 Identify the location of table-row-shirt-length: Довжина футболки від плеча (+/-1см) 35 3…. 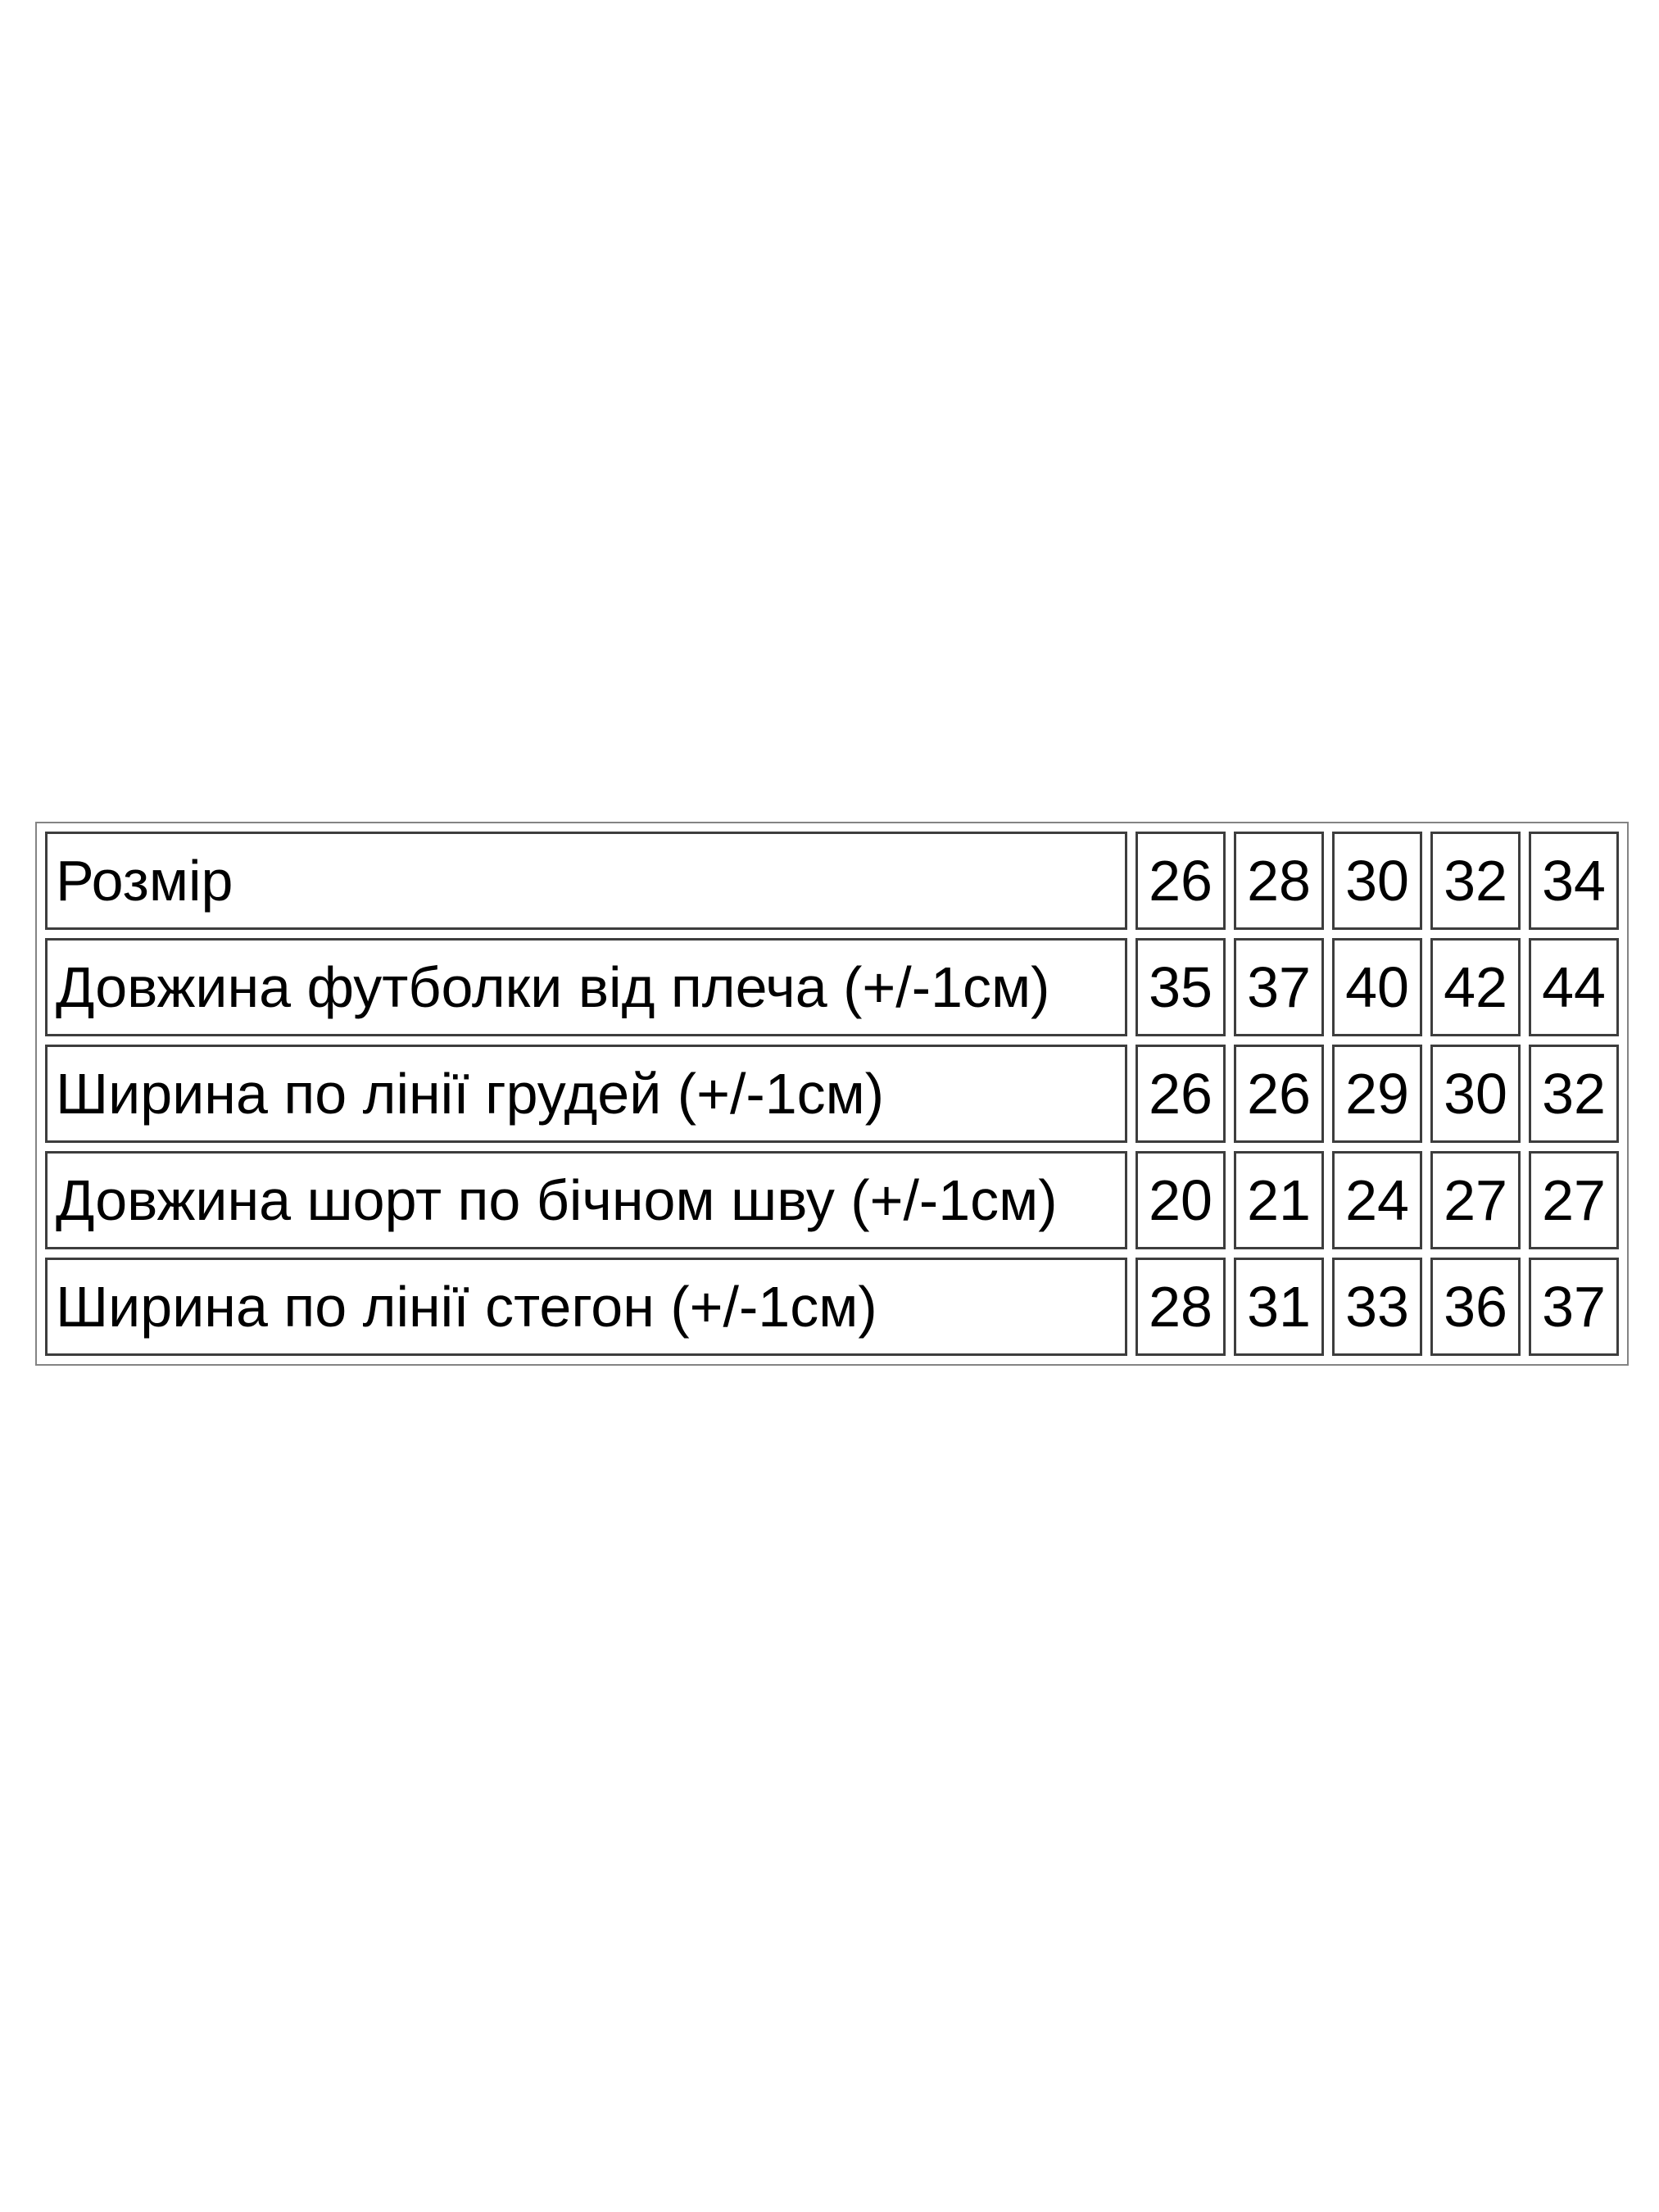
(832, 987).